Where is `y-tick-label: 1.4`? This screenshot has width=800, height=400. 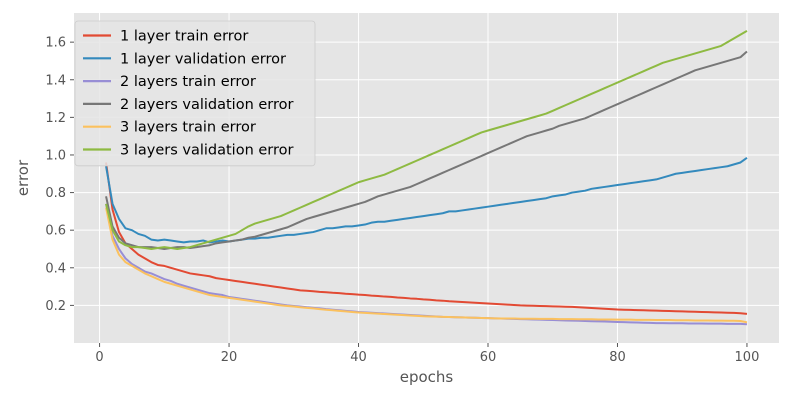
y-tick-label: 1.4 is located at coordinates (55, 80).